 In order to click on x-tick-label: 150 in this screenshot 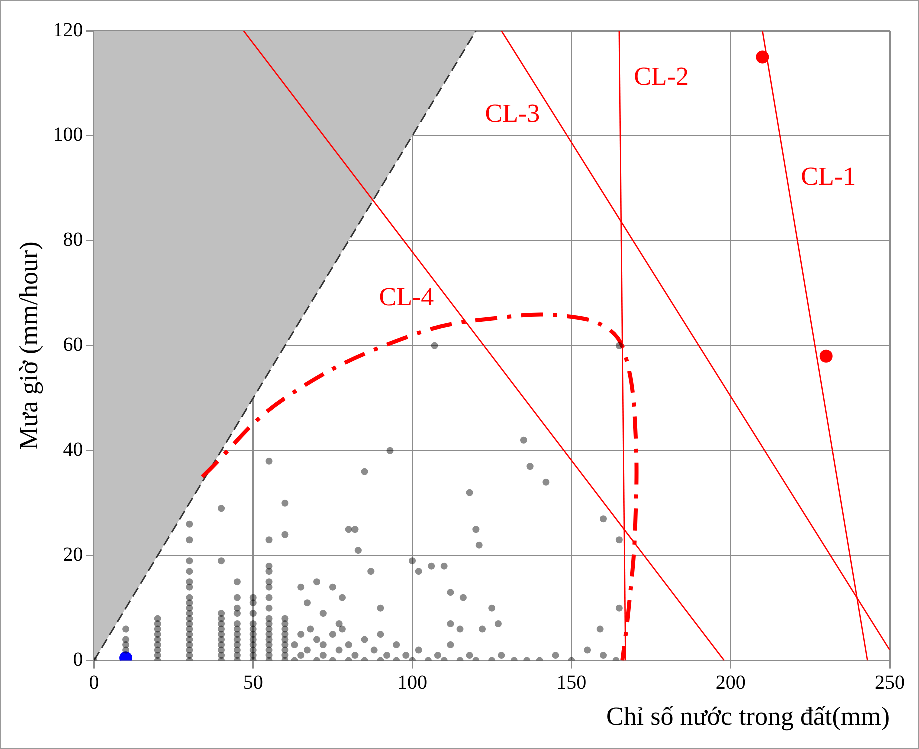, I will do `click(571, 683)`.